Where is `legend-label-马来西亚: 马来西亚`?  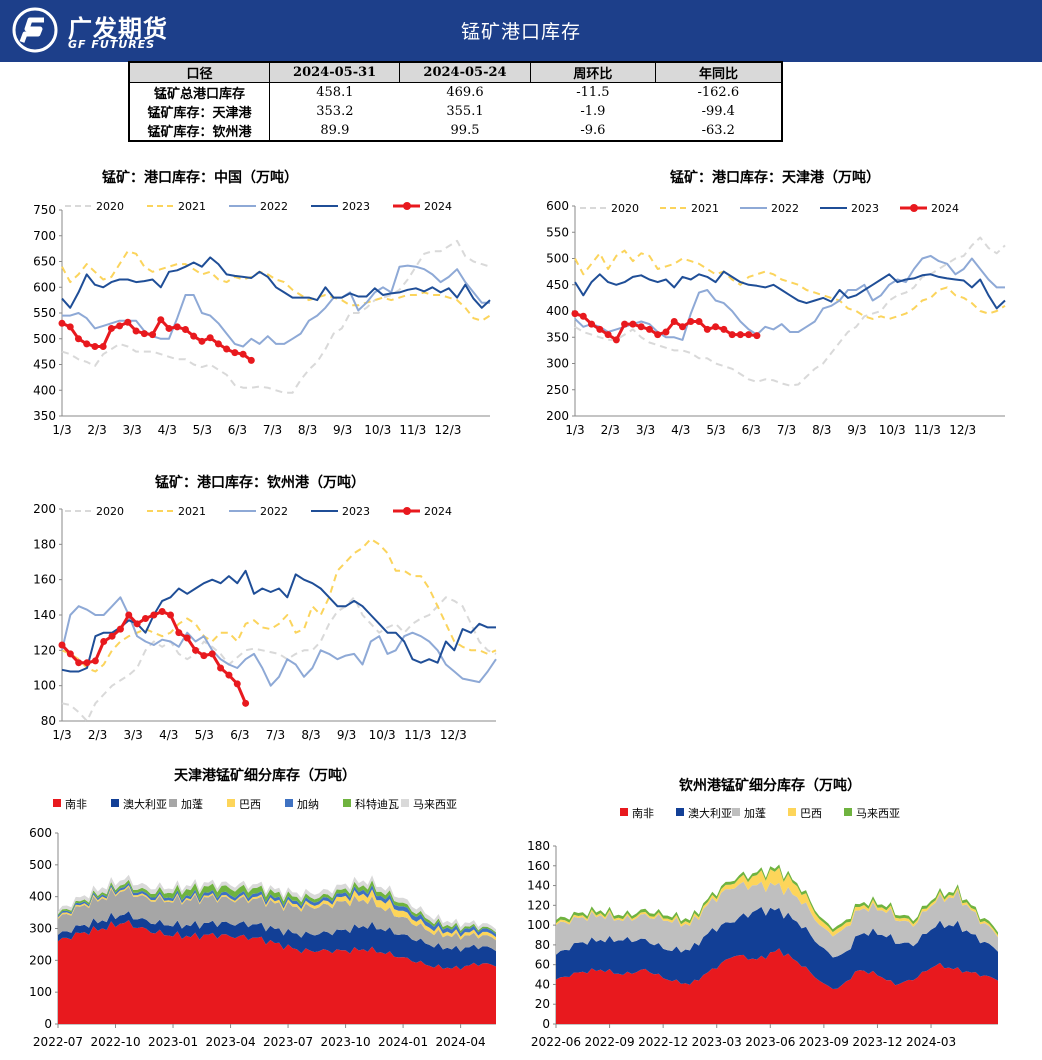 legend-label-马来西亚: 马来西亚 is located at coordinates (435, 804).